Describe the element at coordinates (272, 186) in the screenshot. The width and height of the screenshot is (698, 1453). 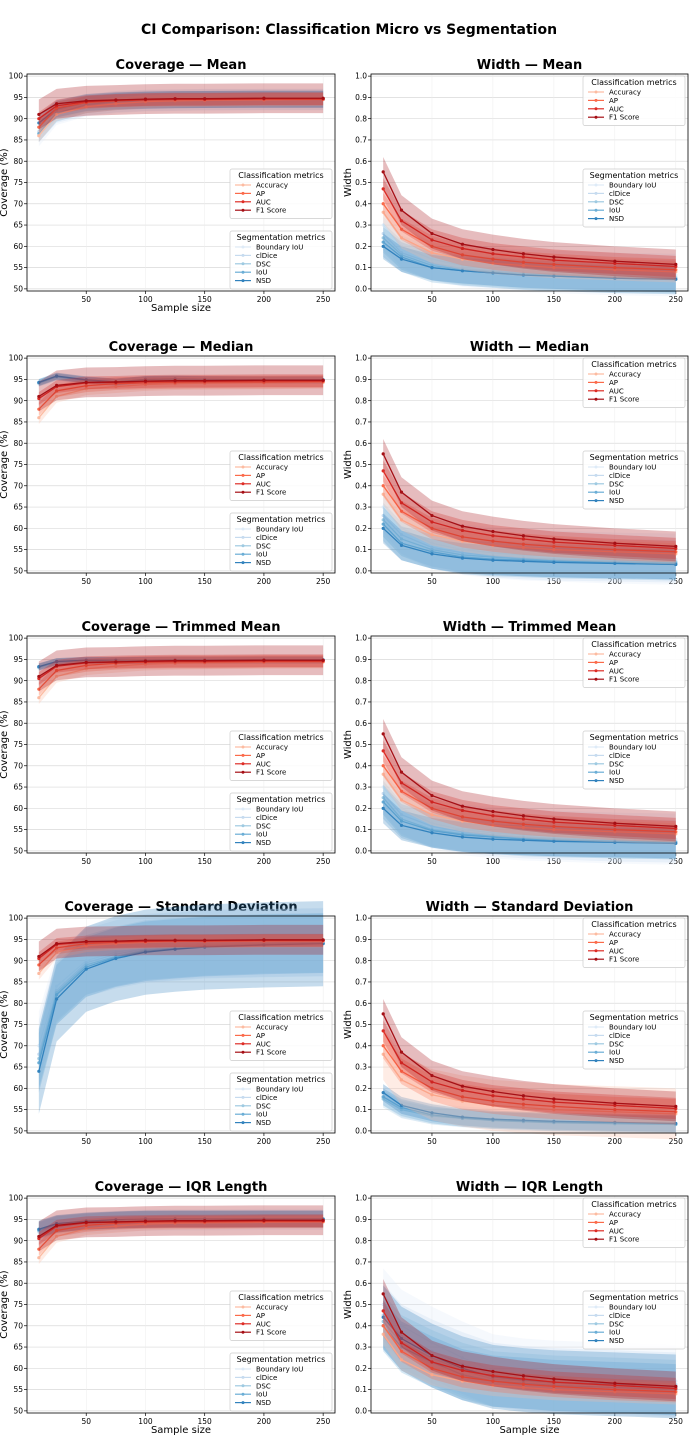
I see `legend-label-accuracy: Accuracy` at that location.